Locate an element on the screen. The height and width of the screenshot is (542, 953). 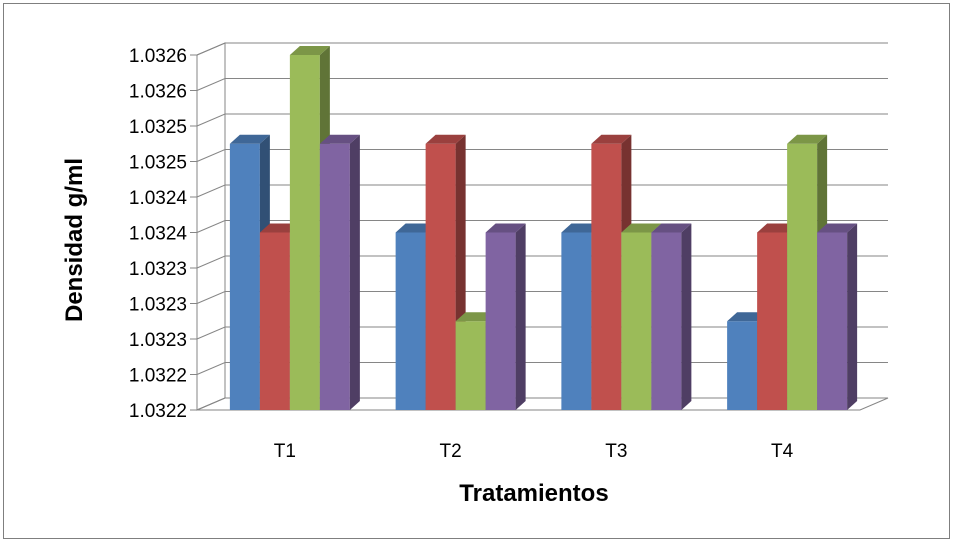
x-axis-title: Tratamientos is located at coordinates (533, 493).